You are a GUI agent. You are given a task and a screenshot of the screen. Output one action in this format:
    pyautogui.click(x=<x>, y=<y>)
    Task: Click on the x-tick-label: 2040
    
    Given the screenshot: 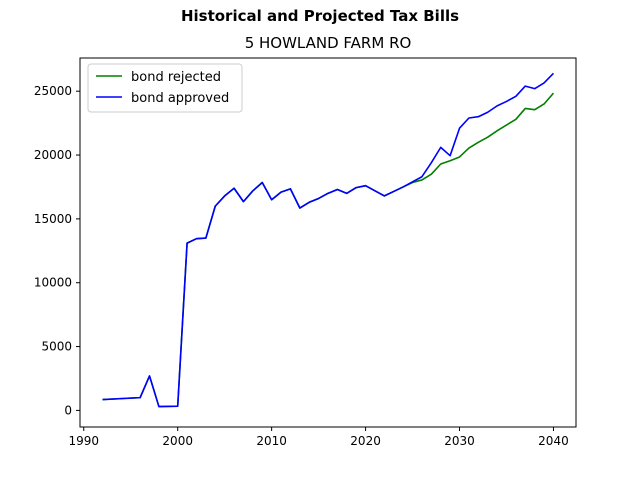 What is the action you would take?
    pyautogui.click(x=553, y=441)
    